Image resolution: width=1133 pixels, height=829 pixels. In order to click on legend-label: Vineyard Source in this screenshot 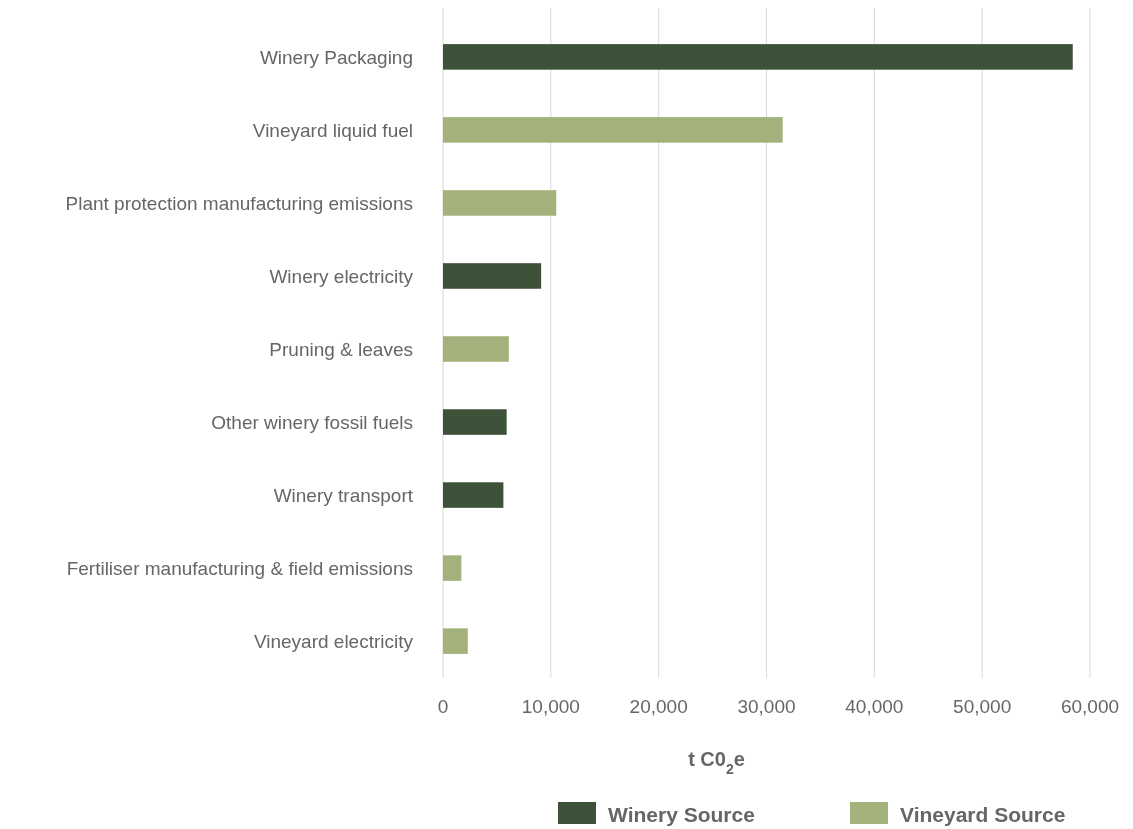, I will do `click(983, 815)`.